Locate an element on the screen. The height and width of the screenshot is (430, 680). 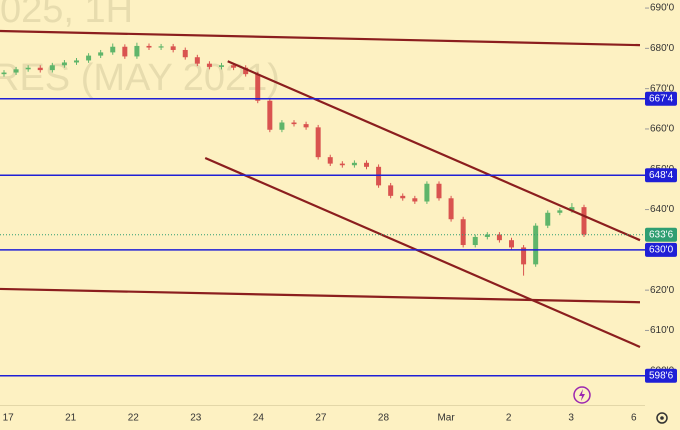
x-tick-label: 23 is located at coordinates (196, 418).